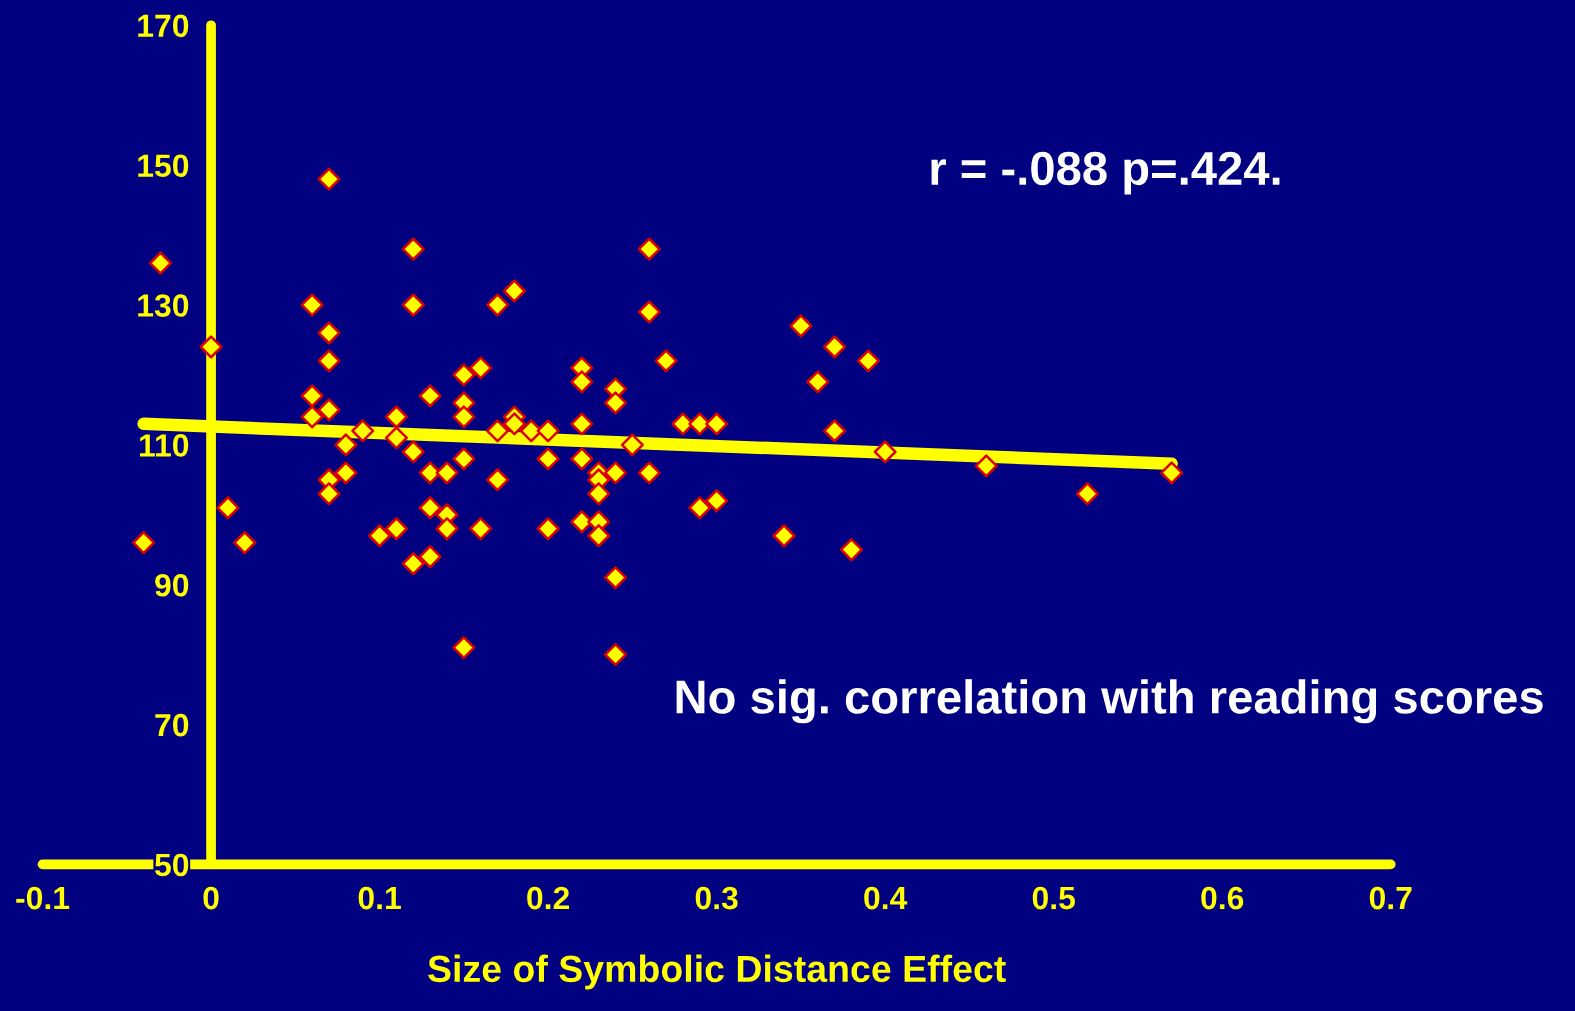  I want to click on y-tick-label: 70, so click(172, 725).